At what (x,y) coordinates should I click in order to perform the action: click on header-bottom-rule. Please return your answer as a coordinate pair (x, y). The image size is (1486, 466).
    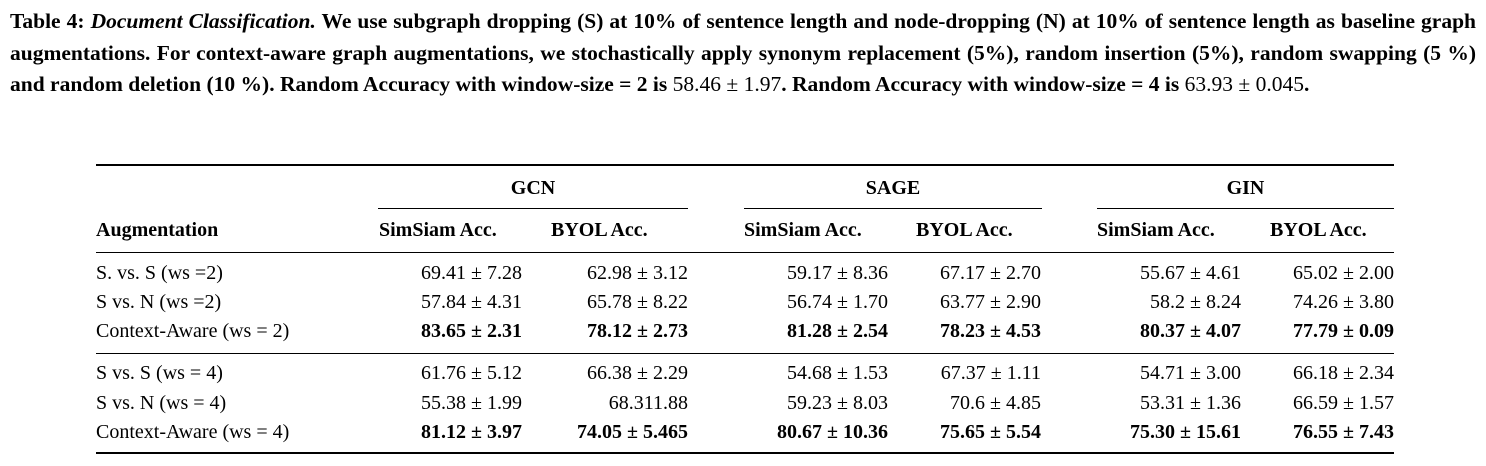
    Looking at the image, I should click on (745, 252).